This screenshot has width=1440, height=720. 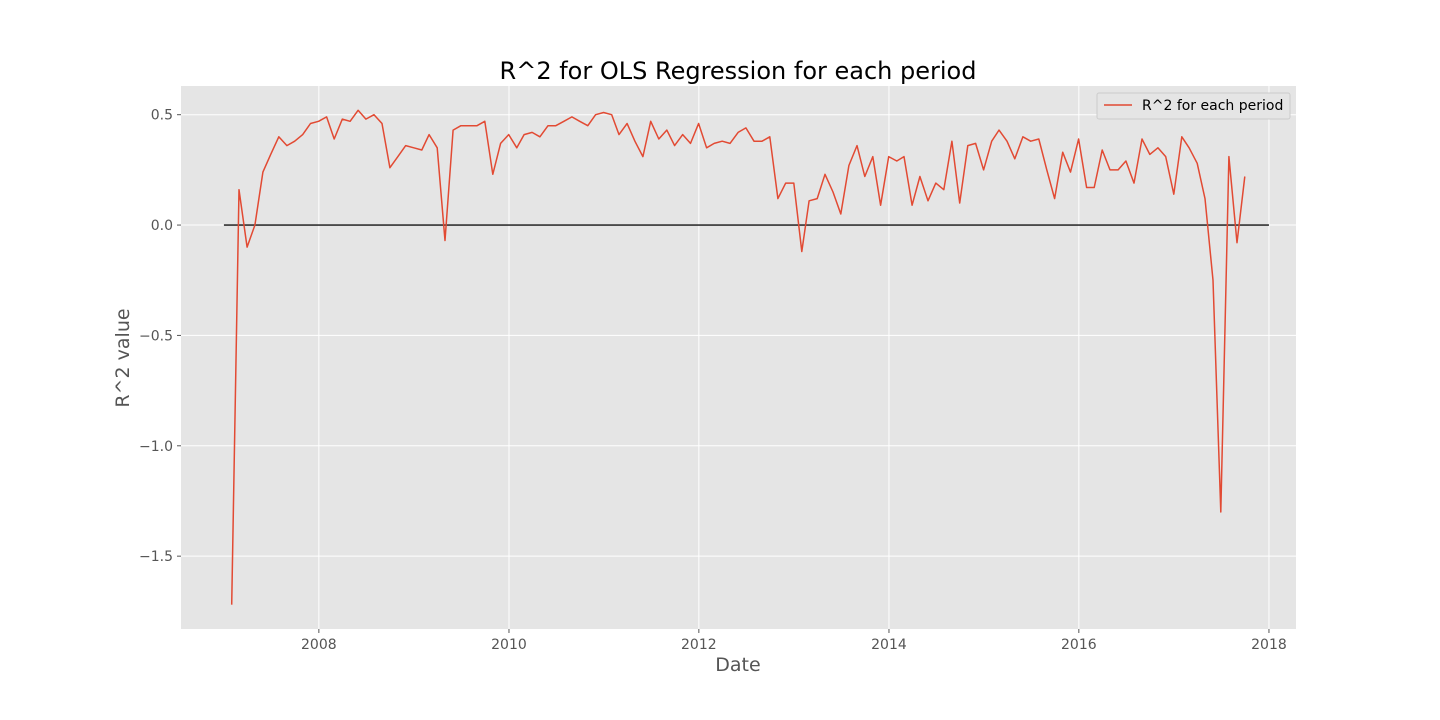 What do you see at coordinates (889, 645) in the screenshot?
I see `x-tick-label: 2014` at bounding box center [889, 645].